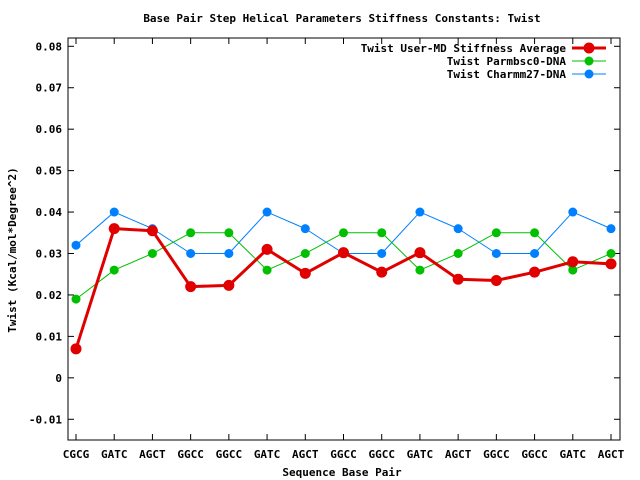 This screenshot has width=640, height=480. Describe the element at coordinates (464, 48) in the screenshot. I see `legend-label: Twist User-MD Stiffness Average` at that location.